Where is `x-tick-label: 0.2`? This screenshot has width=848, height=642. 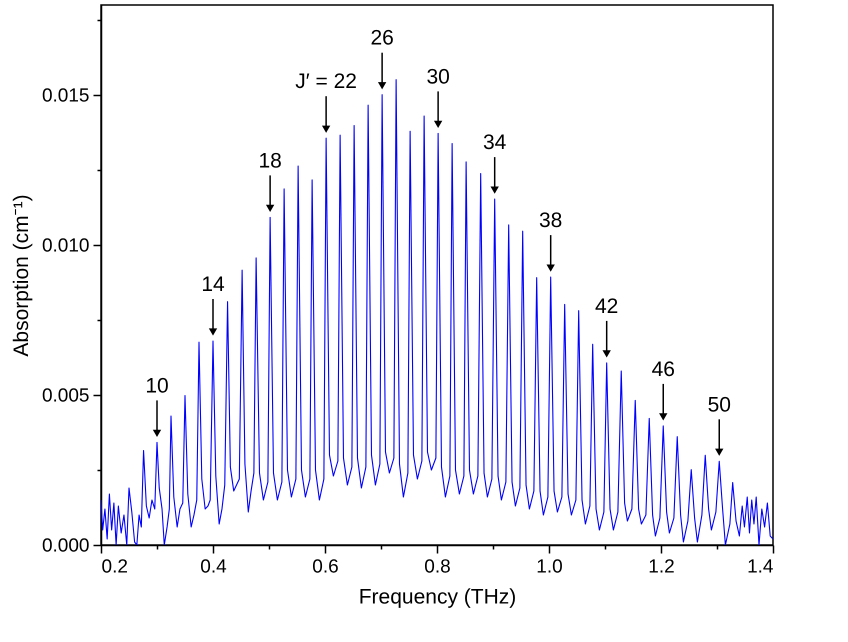
x-tick-label: 0.2 is located at coordinates (115, 567).